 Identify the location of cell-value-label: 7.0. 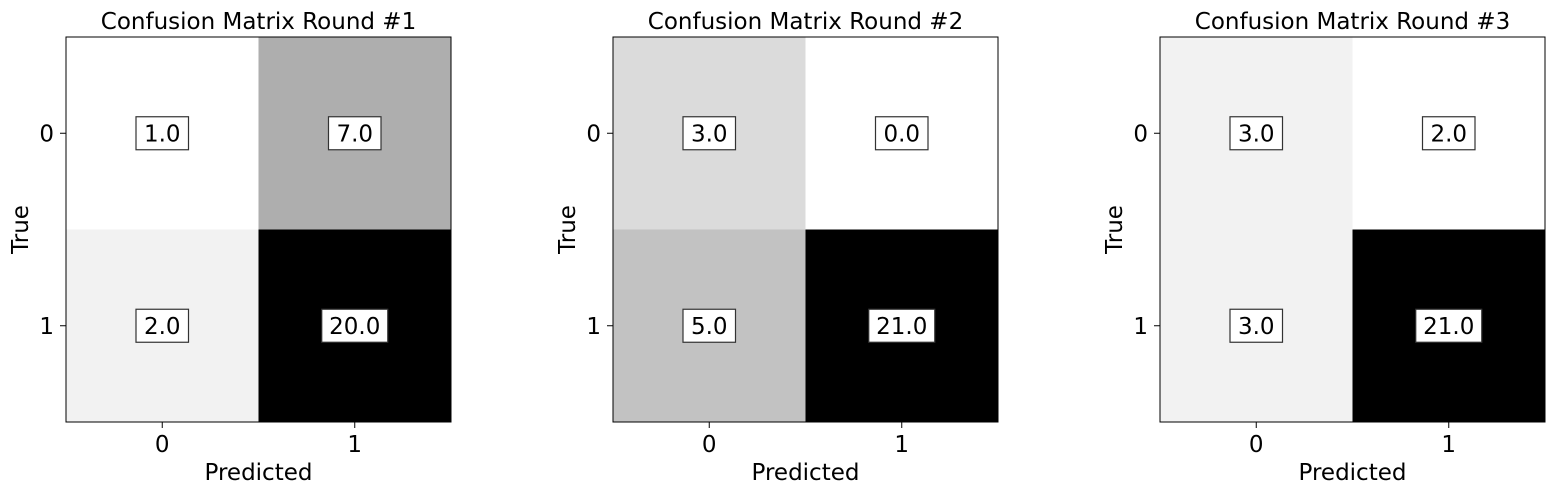
(354, 134).